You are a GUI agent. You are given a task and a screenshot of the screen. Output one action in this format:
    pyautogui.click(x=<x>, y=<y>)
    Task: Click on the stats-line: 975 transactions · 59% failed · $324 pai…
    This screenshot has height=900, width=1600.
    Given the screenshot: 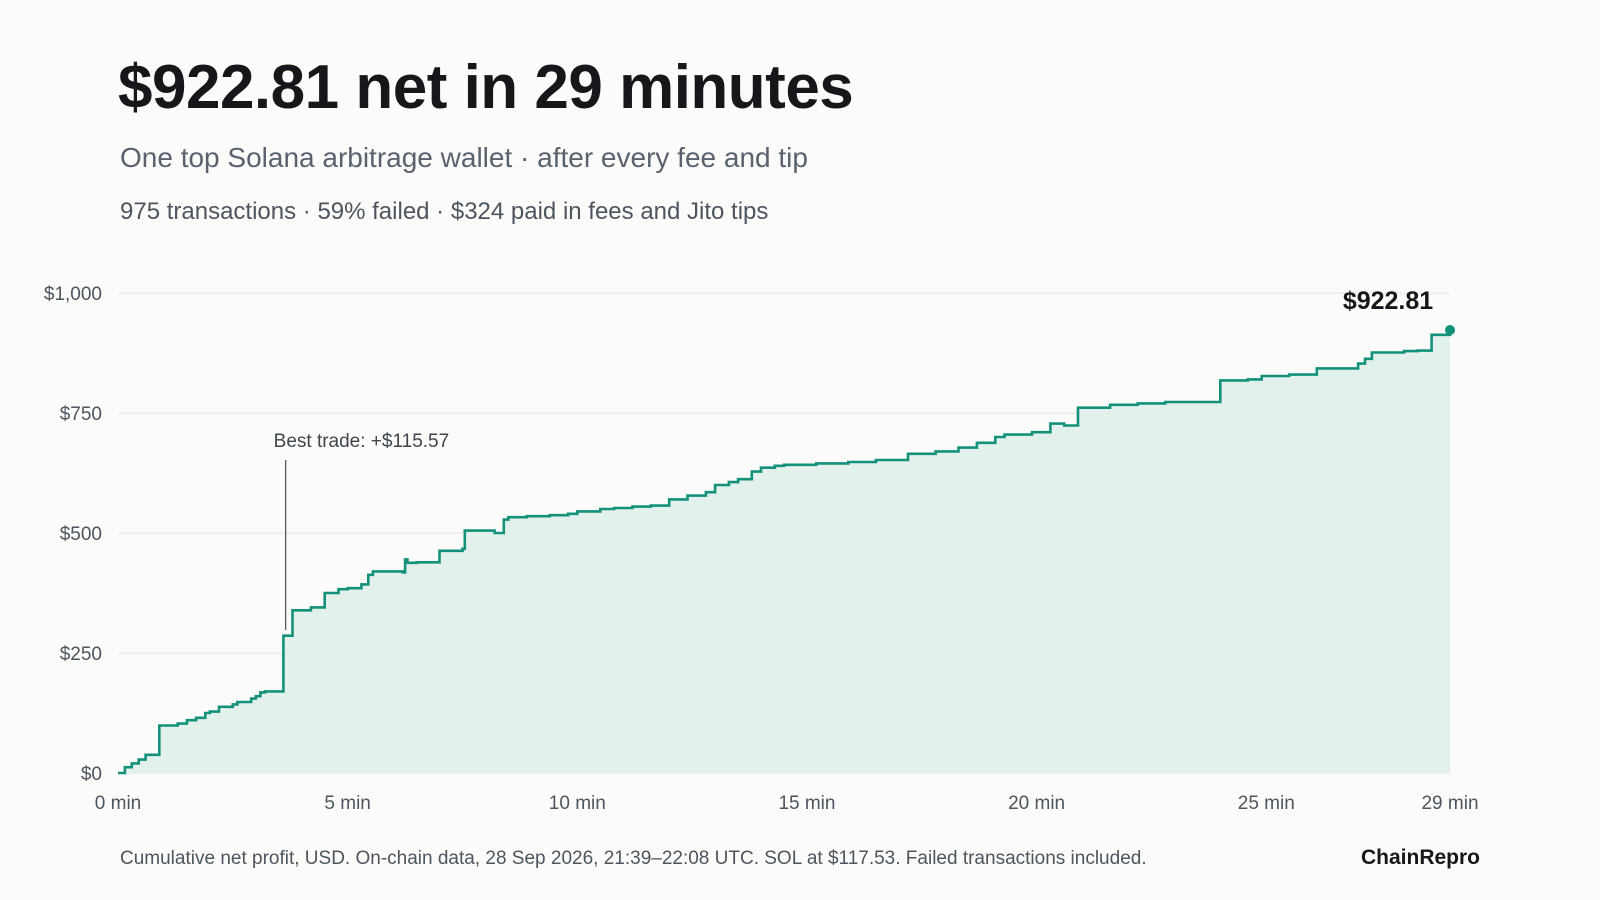 What is the action you would take?
    pyautogui.click(x=444, y=211)
    